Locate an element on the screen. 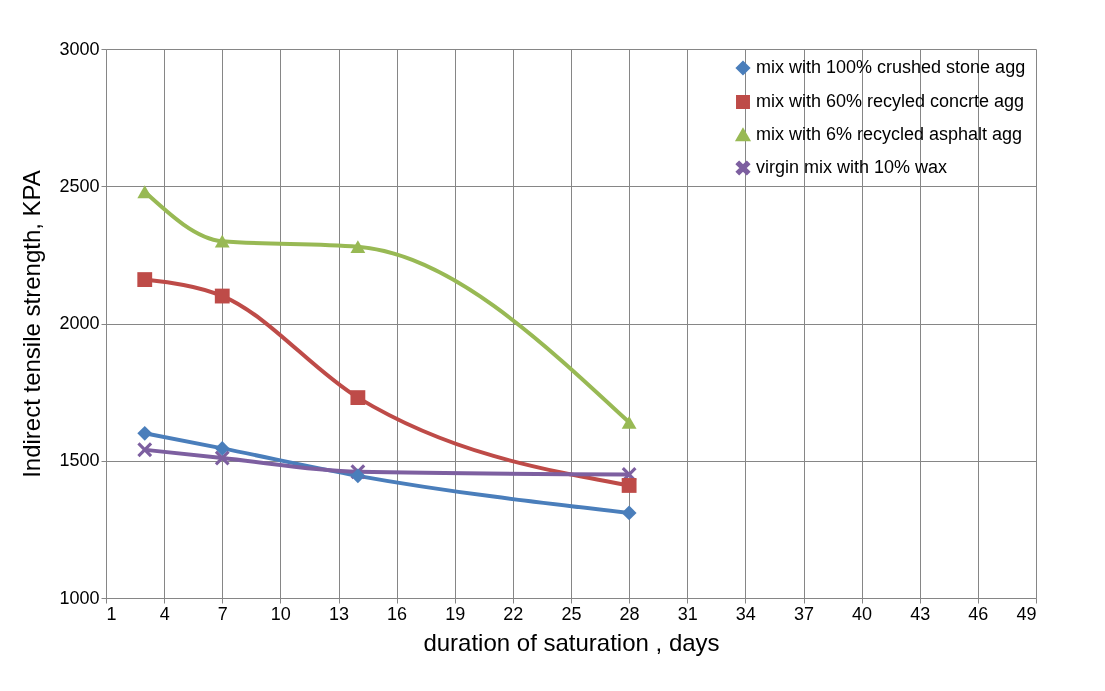 The image size is (1105, 691). x-tick-label: 31 is located at coordinates (687, 613).